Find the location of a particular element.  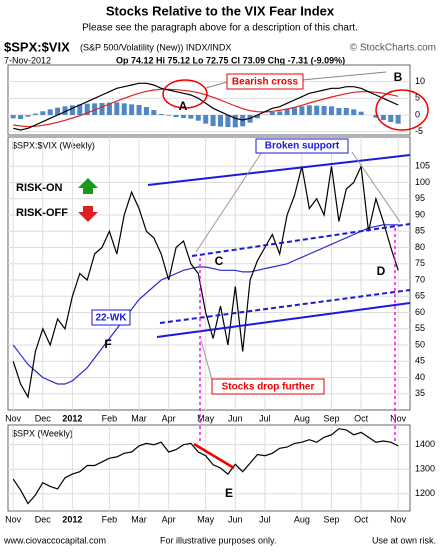

y-tick-label: 60 is located at coordinates (420, 312).